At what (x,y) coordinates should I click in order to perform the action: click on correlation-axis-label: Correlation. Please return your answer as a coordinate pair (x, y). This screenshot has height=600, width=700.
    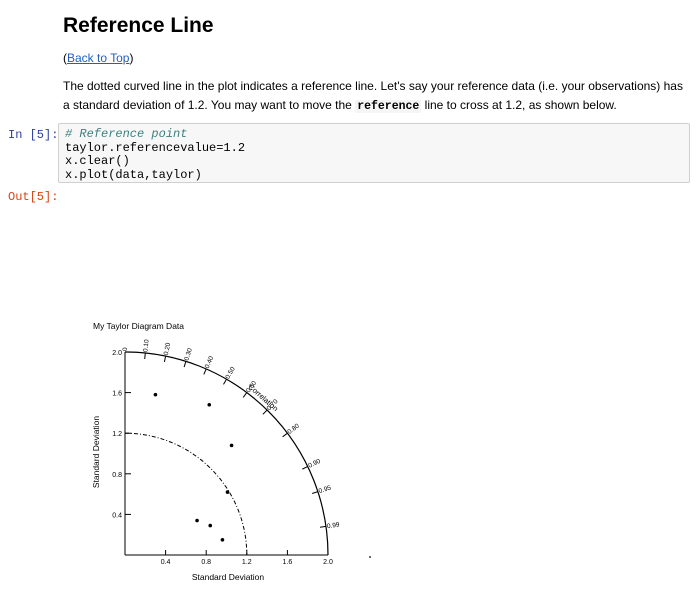
    Looking at the image, I should click on (264, 397).